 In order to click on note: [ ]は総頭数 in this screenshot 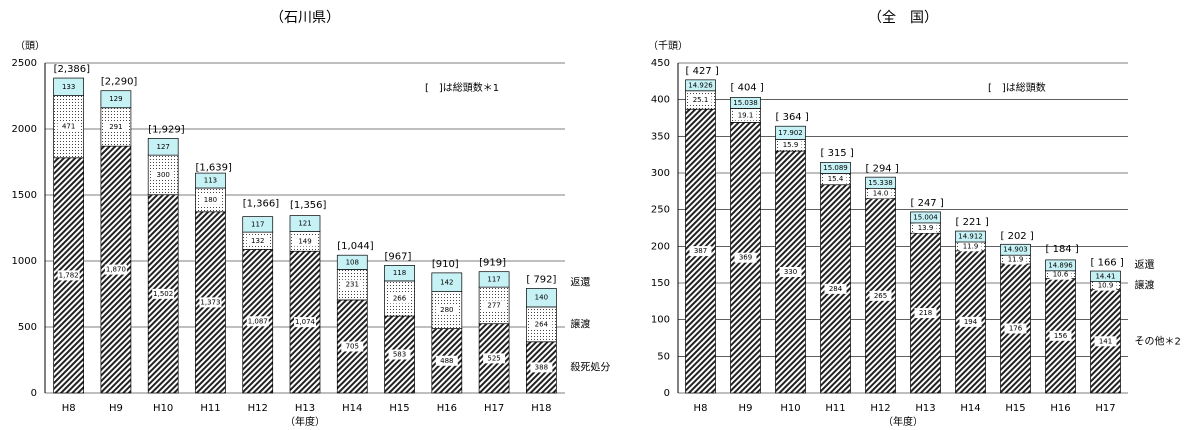, I will do `click(1017, 87)`.